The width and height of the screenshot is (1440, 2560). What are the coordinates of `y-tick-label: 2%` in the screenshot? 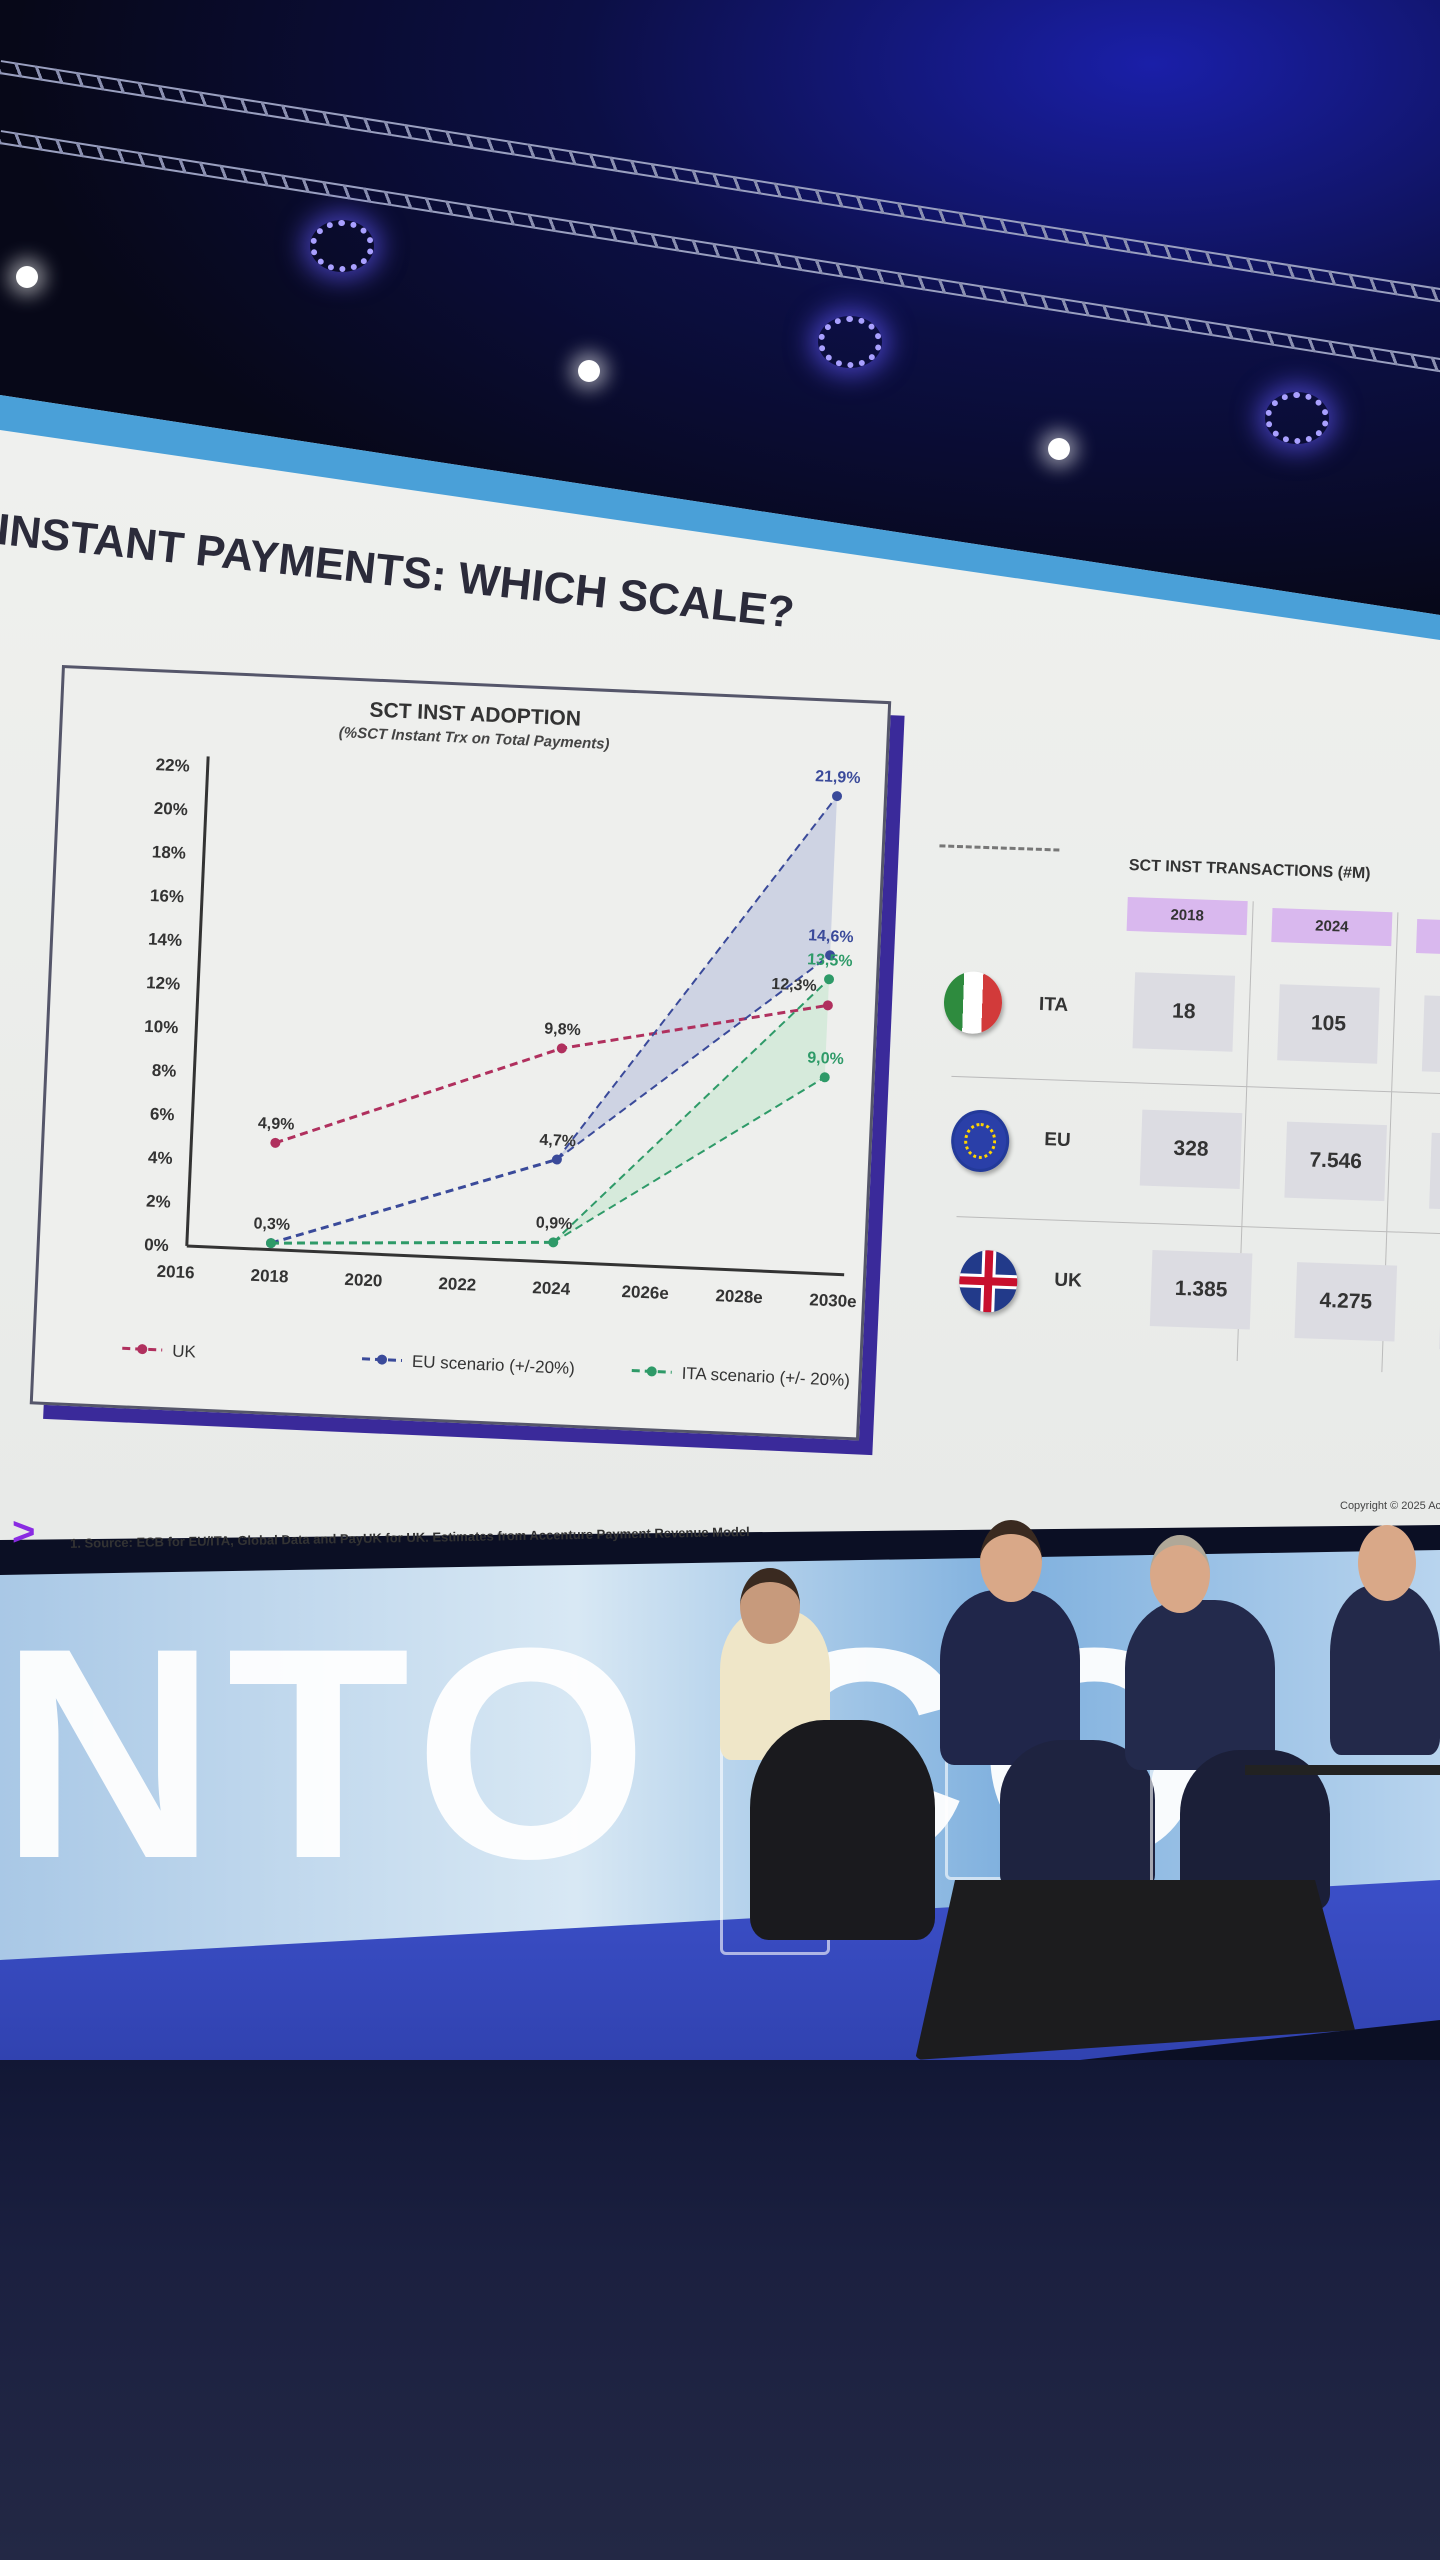 It's located at (158, 1202).